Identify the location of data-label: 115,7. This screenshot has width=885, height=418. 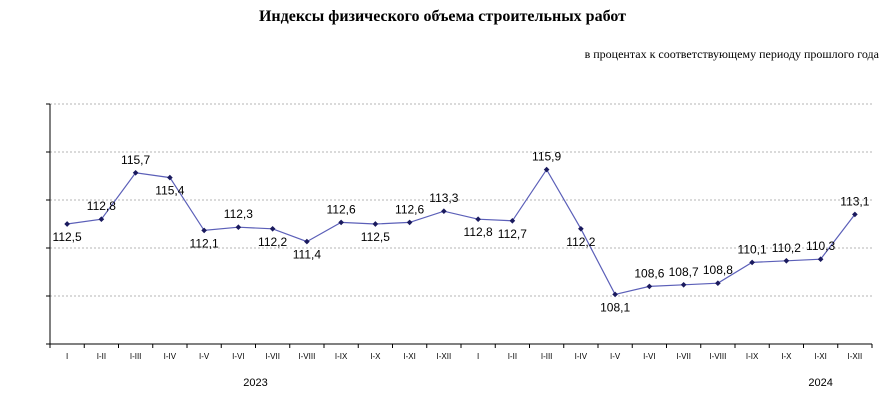
(135, 160).